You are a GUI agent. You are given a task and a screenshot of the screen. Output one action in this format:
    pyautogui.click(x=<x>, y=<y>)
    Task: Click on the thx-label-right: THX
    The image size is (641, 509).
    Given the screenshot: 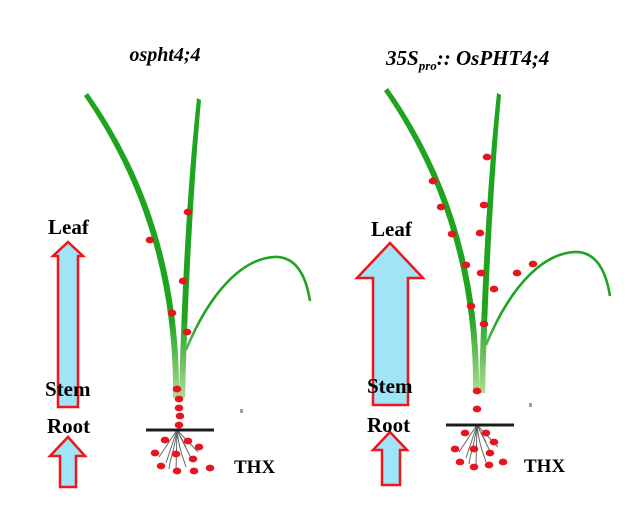 What is the action you would take?
    pyautogui.click(x=545, y=466)
    